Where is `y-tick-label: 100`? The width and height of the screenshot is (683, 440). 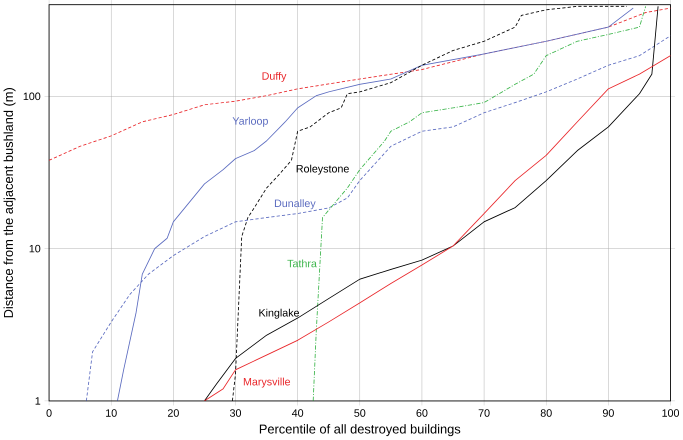 y-tick-label: 100 is located at coordinates (32, 96).